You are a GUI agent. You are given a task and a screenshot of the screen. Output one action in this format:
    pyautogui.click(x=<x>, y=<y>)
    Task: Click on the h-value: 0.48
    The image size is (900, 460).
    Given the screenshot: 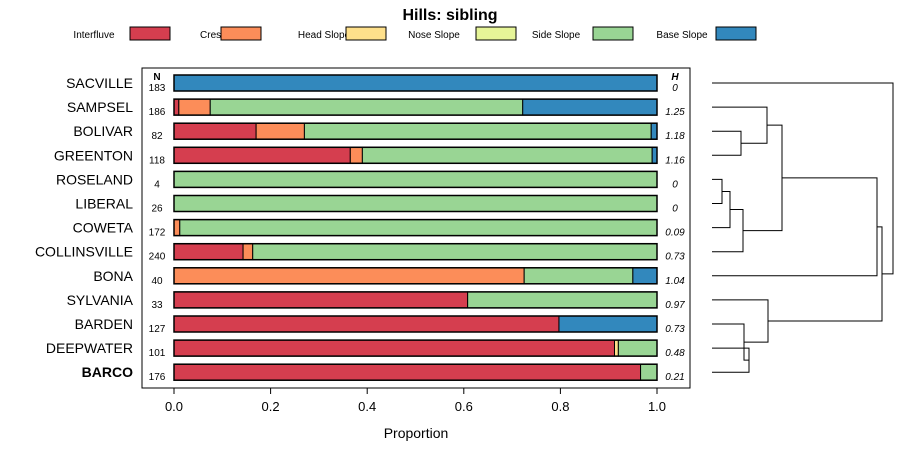 What is the action you would take?
    pyautogui.click(x=675, y=353)
    